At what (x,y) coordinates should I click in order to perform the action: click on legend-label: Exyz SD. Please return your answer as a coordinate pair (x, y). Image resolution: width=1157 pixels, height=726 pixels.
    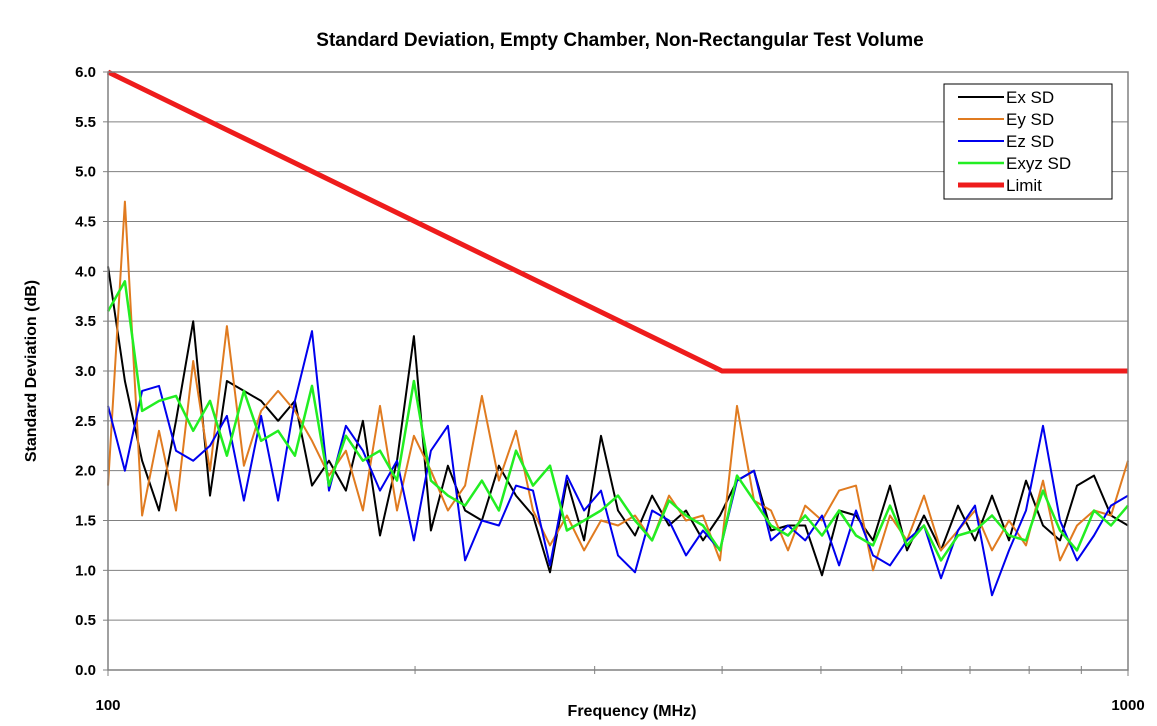
    Looking at the image, I should click on (1038, 163).